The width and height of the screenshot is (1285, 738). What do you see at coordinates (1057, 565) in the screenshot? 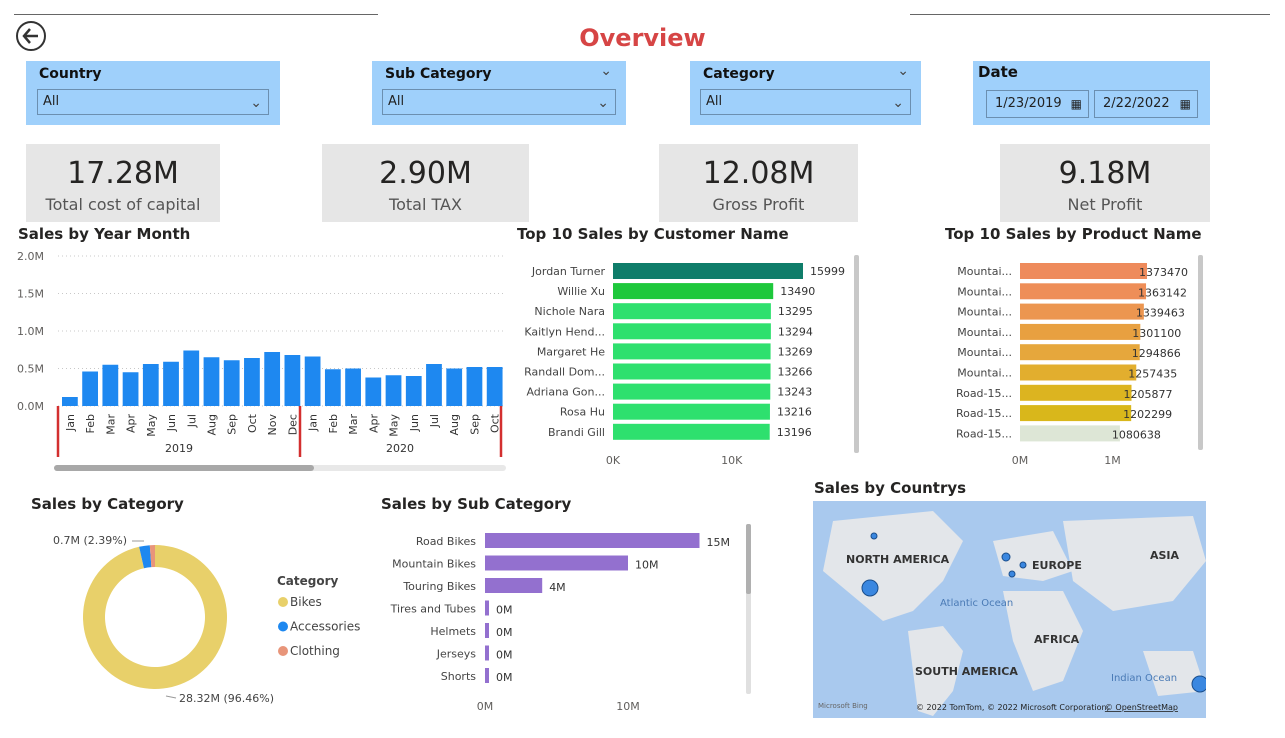
I see `map-label: EUROPE` at bounding box center [1057, 565].